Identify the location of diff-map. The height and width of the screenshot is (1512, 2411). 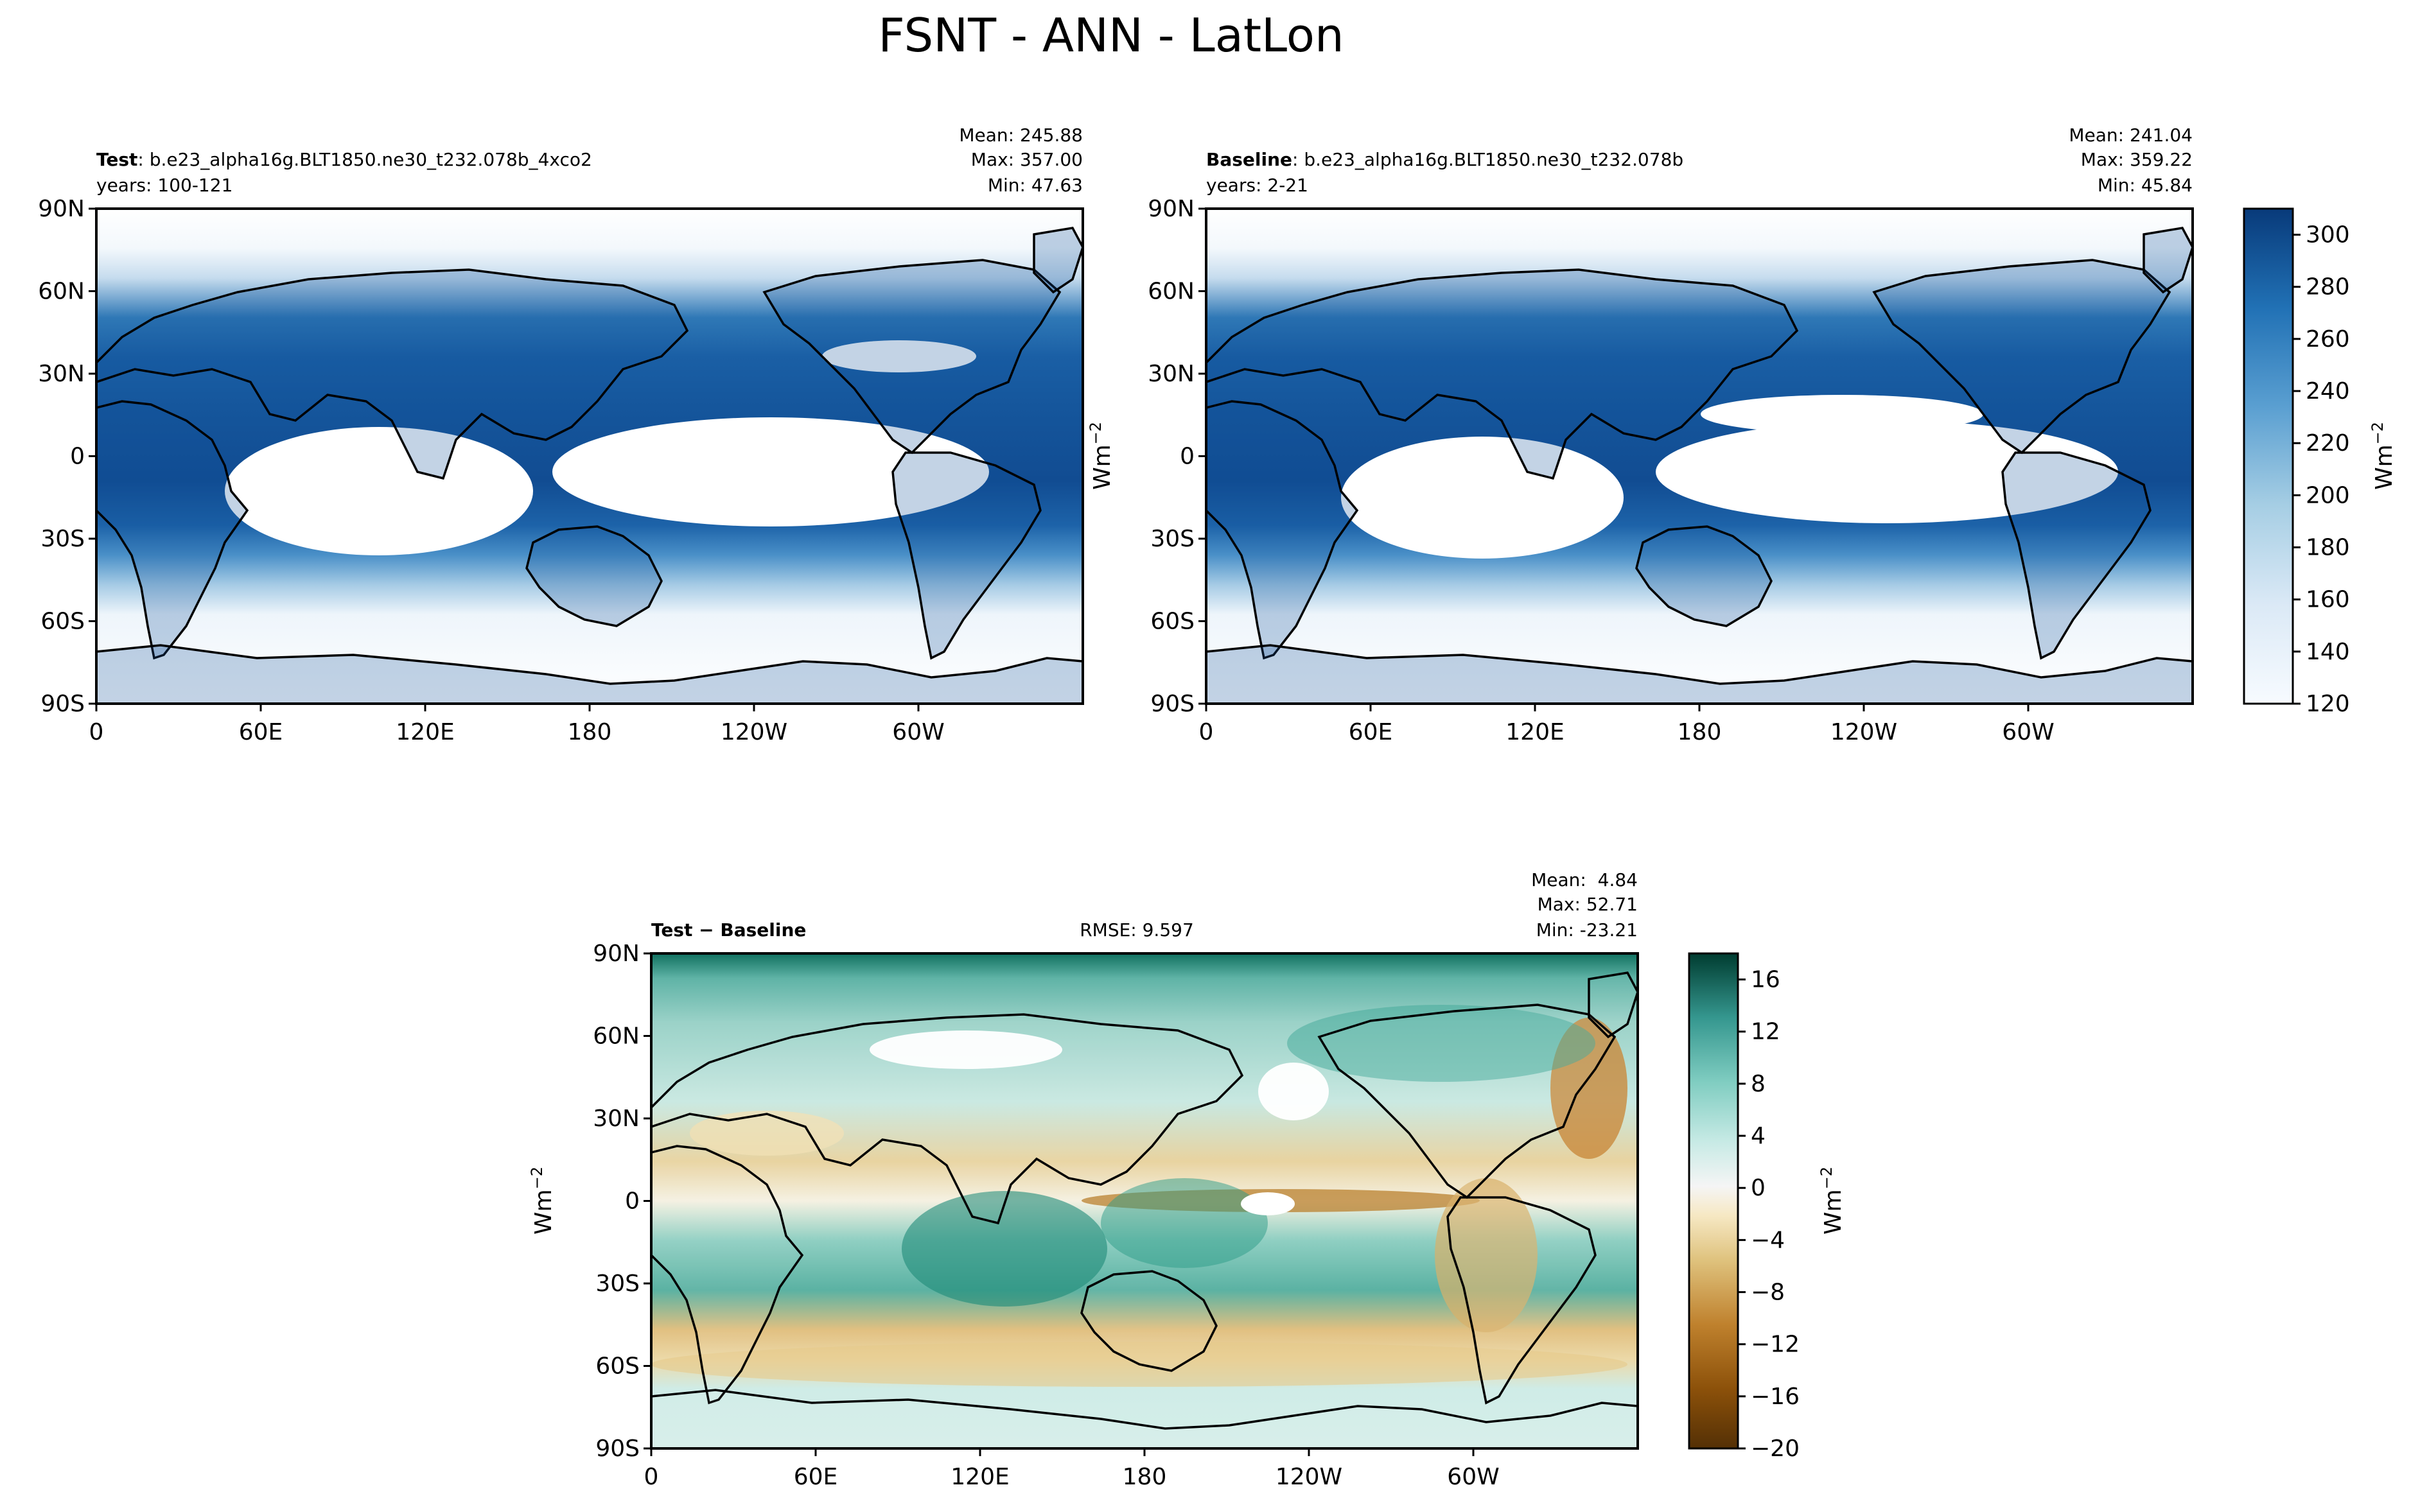
(1144, 1201).